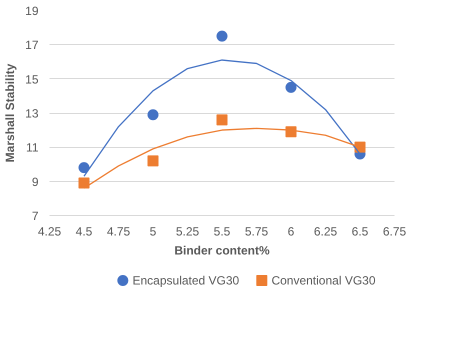  What do you see at coordinates (222, 251) in the screenshot?
I see `x-axis-title: Binder content%` at bounding box center [222, 251].